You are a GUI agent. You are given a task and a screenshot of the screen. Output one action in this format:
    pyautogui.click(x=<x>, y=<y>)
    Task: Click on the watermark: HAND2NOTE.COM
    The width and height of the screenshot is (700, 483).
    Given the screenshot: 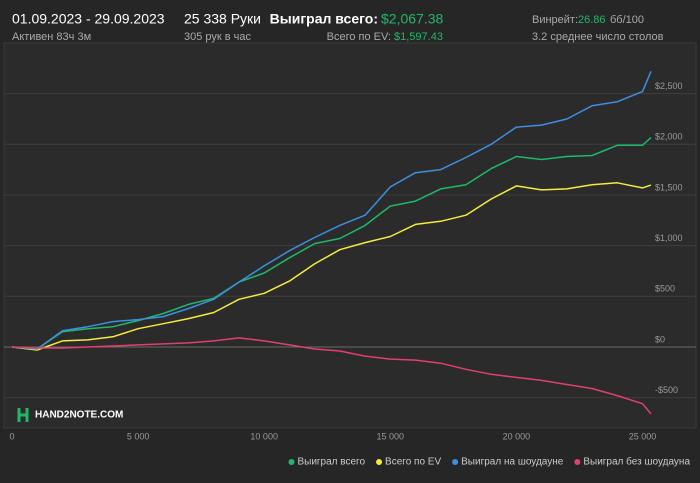 What is the action you would take?
    pyautogui.click(x=79, y=415)
    